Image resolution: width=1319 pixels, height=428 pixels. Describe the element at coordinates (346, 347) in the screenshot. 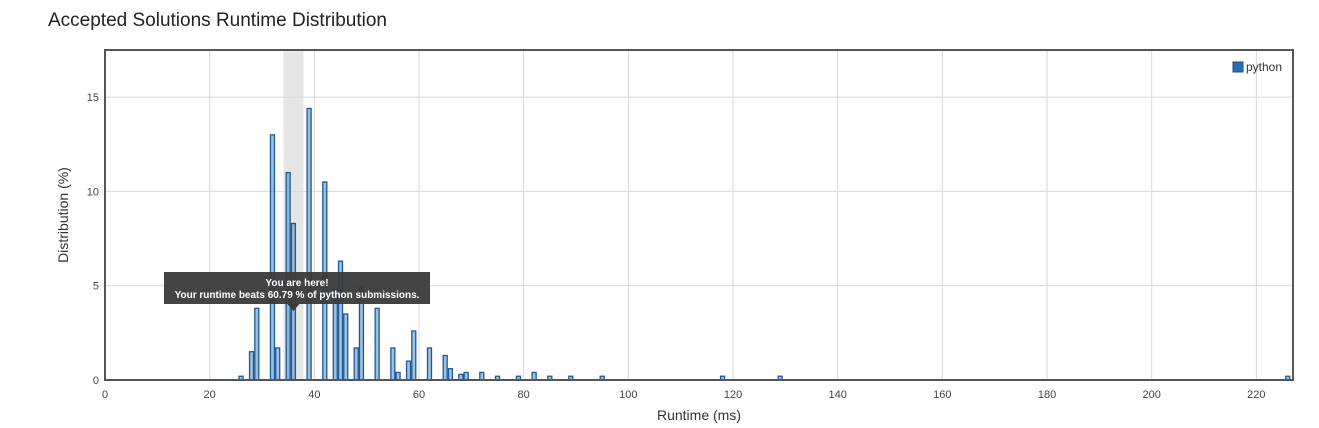

I see `bar-46ms` at that location.